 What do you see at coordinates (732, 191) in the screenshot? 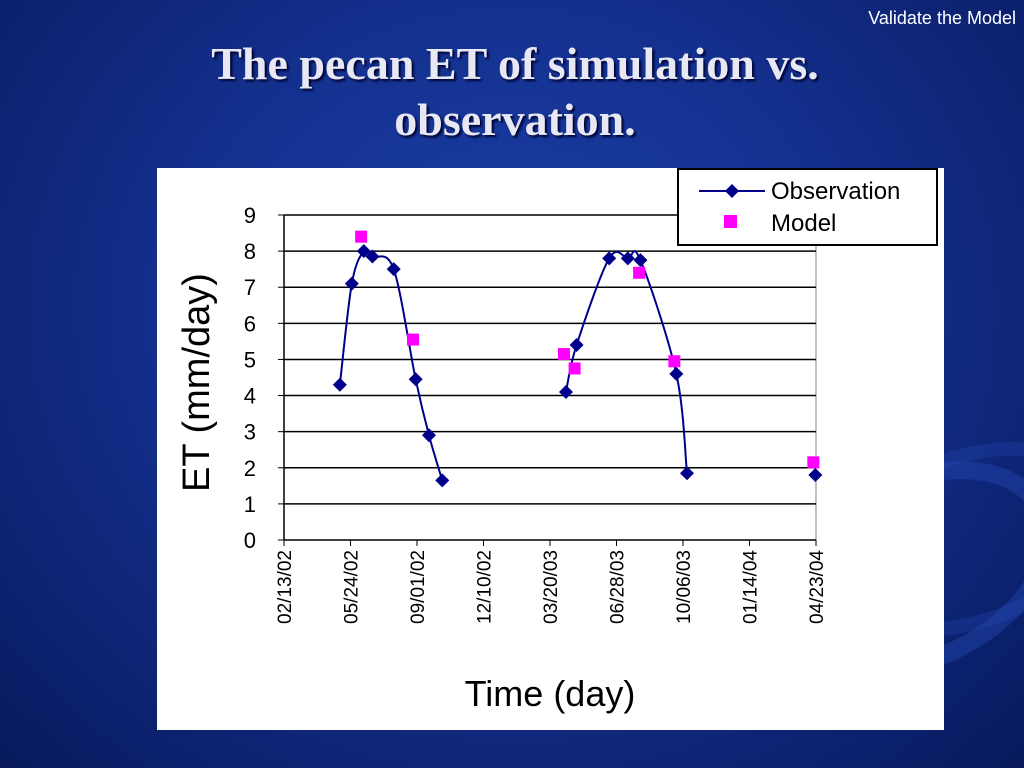
I see `legend-observation-swatch` at bounding box center [732, 191].